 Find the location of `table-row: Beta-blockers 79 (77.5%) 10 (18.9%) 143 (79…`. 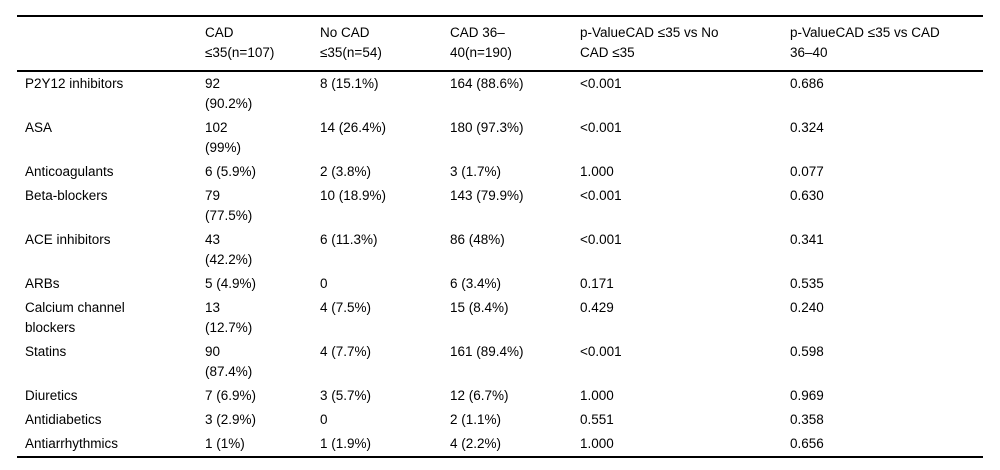

table-row: Beta-blockers 79 (77.5%) 10 (18.9%) 143 (79… is located at coordinates (500, 206).